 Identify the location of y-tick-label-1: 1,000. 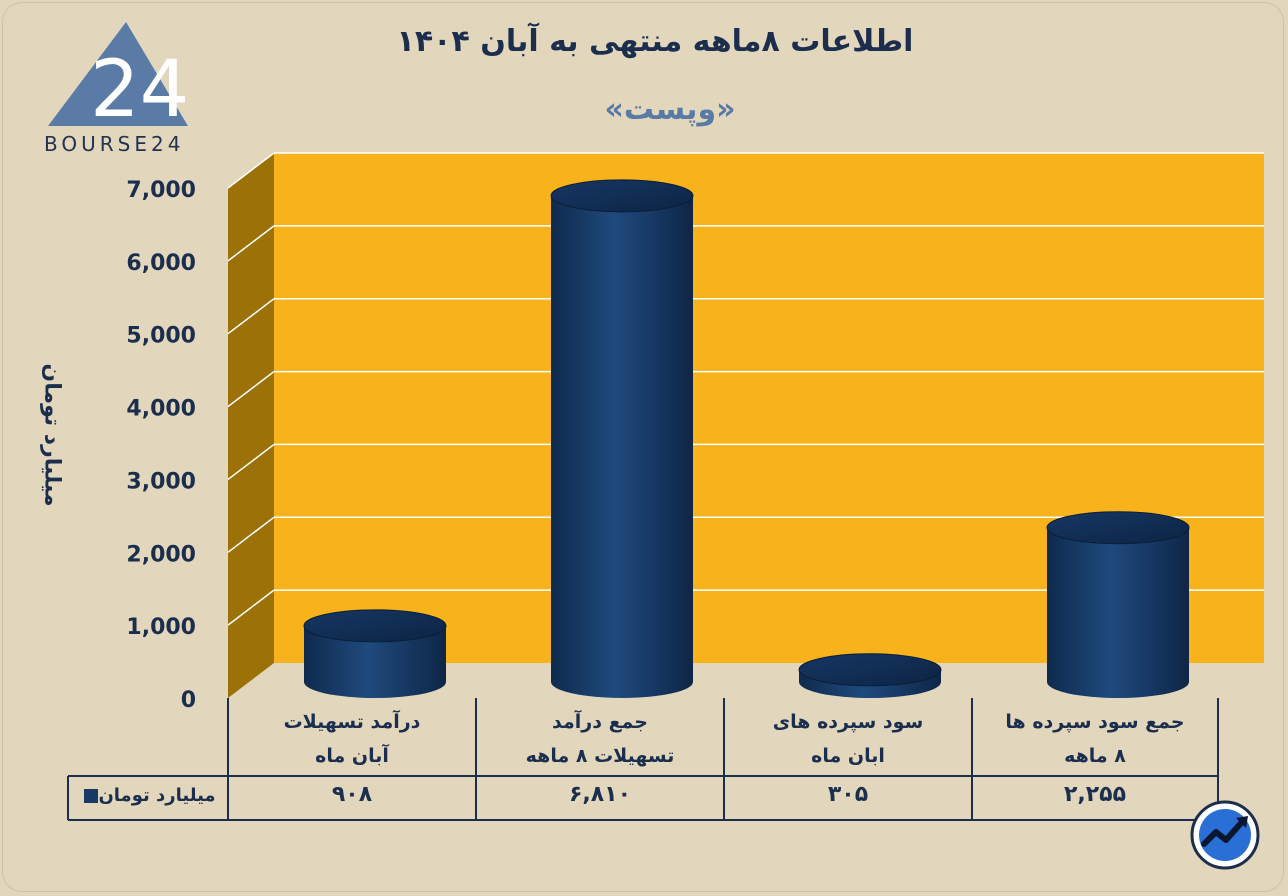
(161, 627).